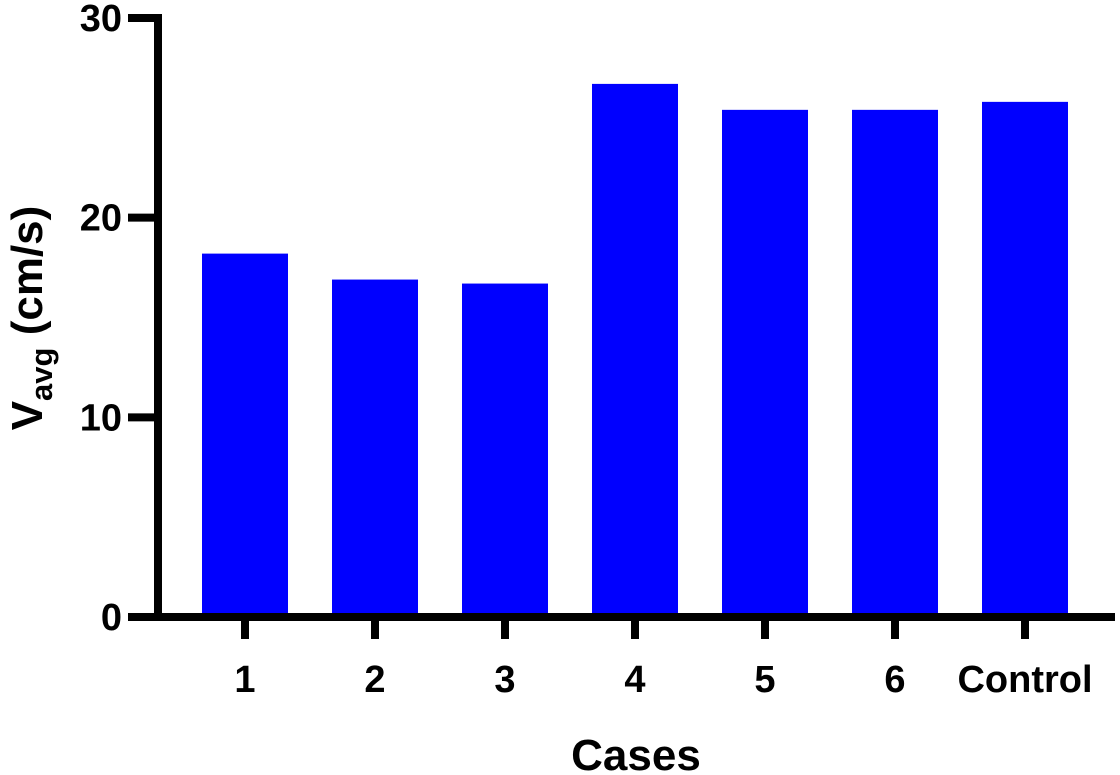 The width and height of the screenshot is (1120, 775). What do you see at coordinates (894, 680) in the screenshot?
I see `x-tick-label-6: 6` at bounding box center [894, 680].